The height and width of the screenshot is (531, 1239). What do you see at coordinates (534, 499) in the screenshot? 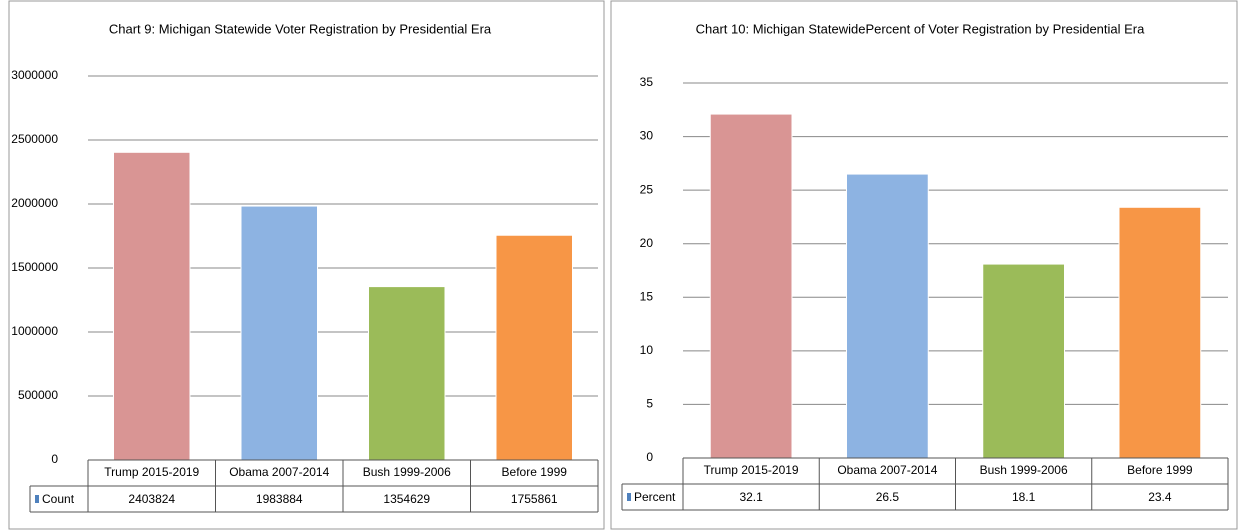
I see `table-value: 1755861` at bounding box center [534, 499].